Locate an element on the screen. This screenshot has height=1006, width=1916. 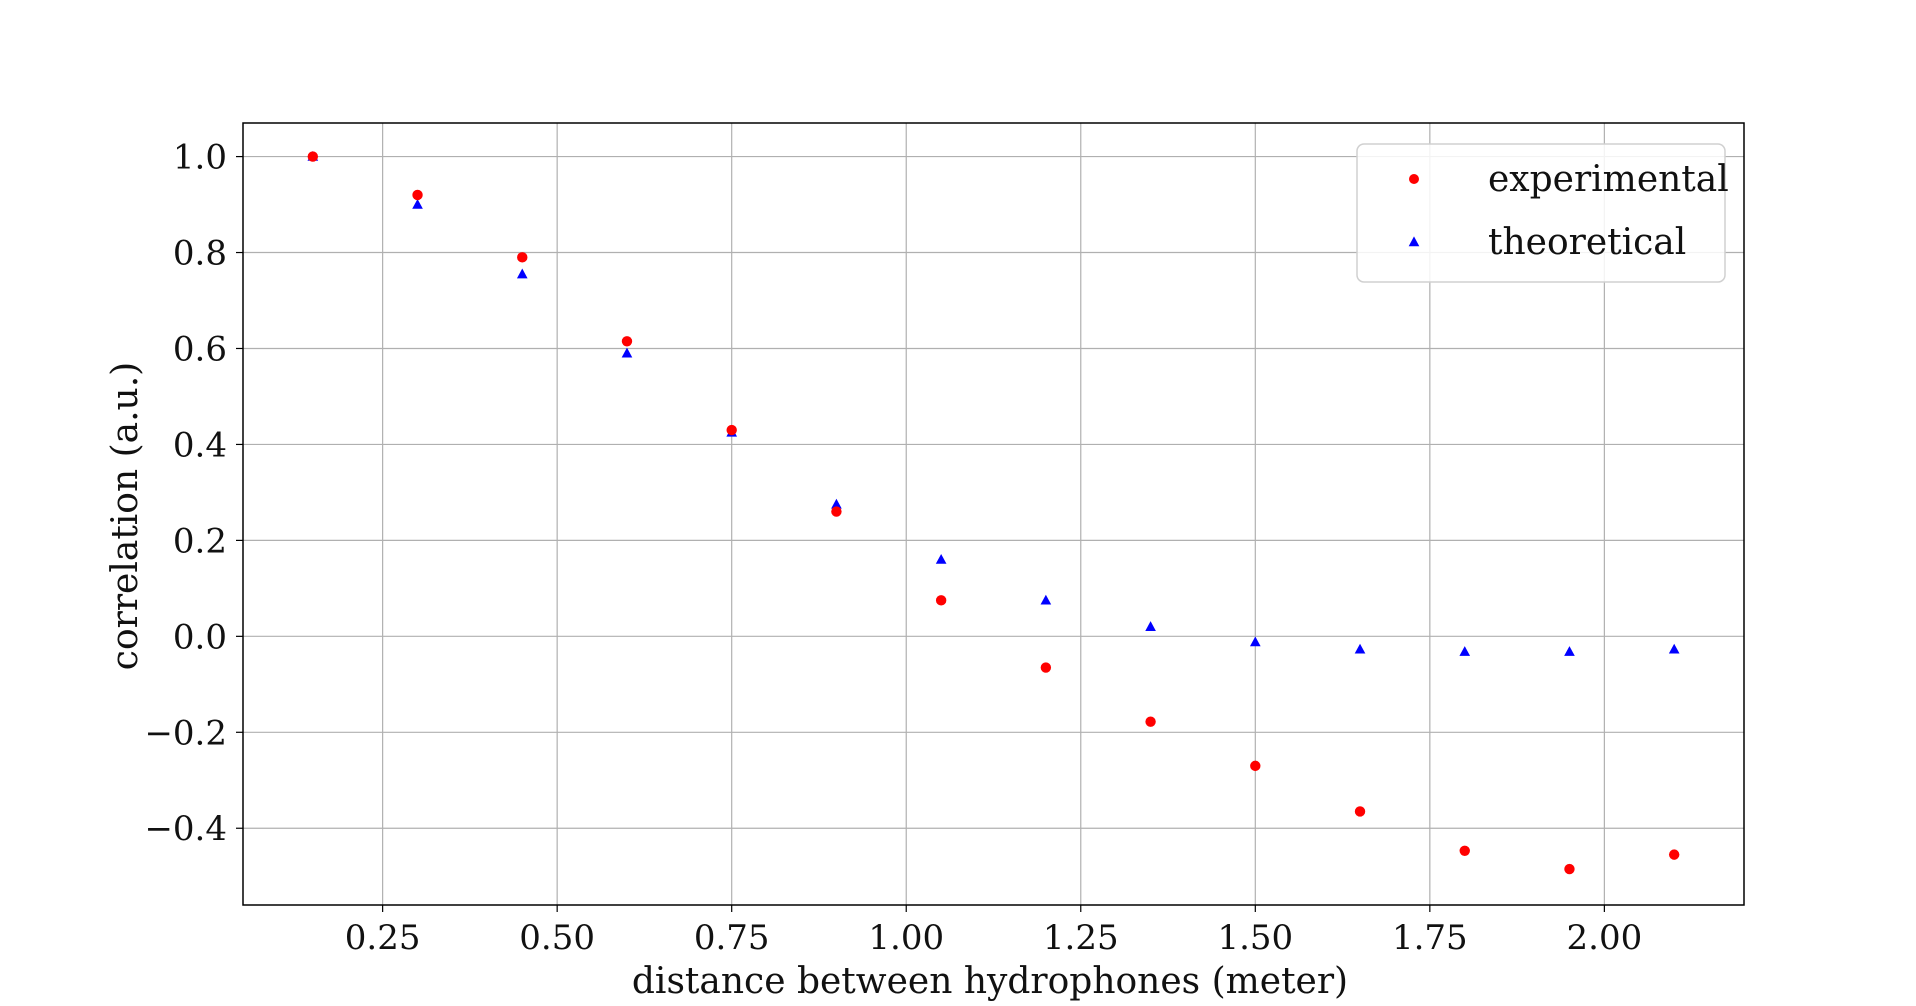
legend-marker-theoretical is located at coordinates (1414, 241).